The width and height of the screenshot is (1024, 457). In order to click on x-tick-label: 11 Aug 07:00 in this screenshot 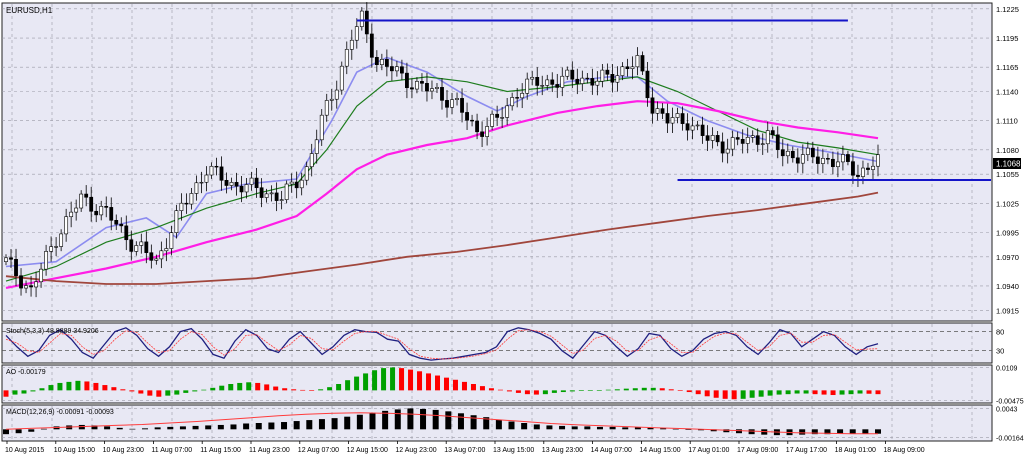, I will do `click(171, 450)`.